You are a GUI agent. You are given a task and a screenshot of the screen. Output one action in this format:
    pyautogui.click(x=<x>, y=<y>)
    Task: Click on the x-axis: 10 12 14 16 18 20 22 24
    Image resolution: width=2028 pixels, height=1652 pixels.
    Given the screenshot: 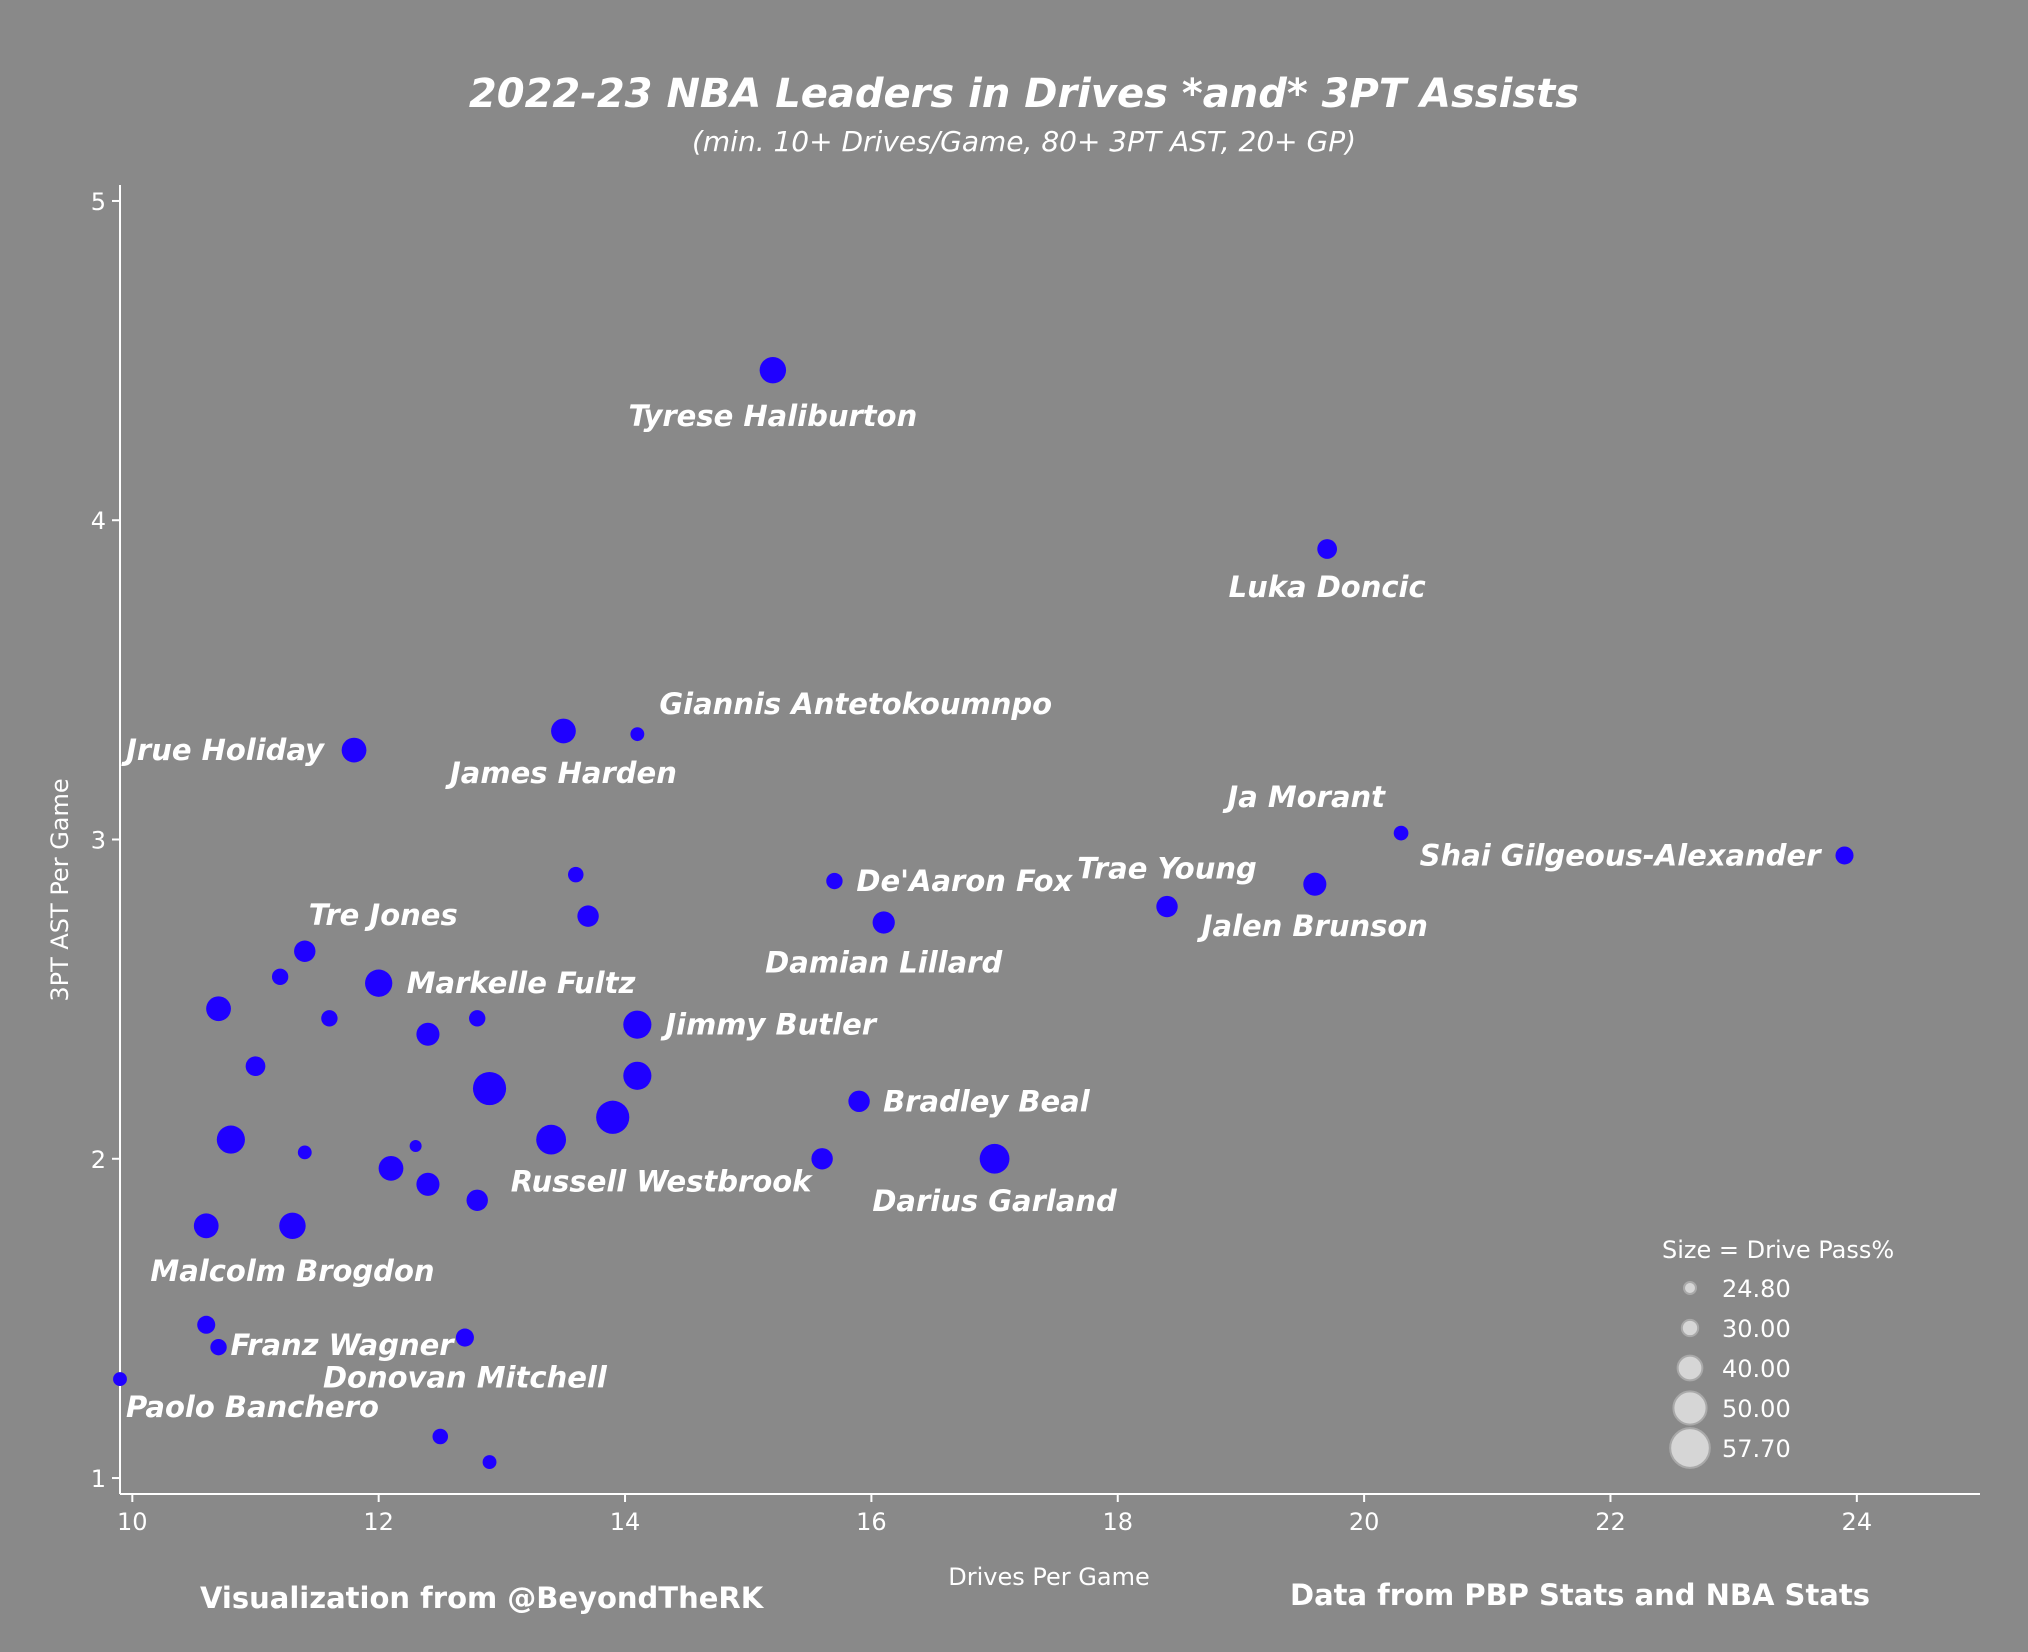 What is the action you would take?
    pyautogui.click(x=1048, y=1514)
    